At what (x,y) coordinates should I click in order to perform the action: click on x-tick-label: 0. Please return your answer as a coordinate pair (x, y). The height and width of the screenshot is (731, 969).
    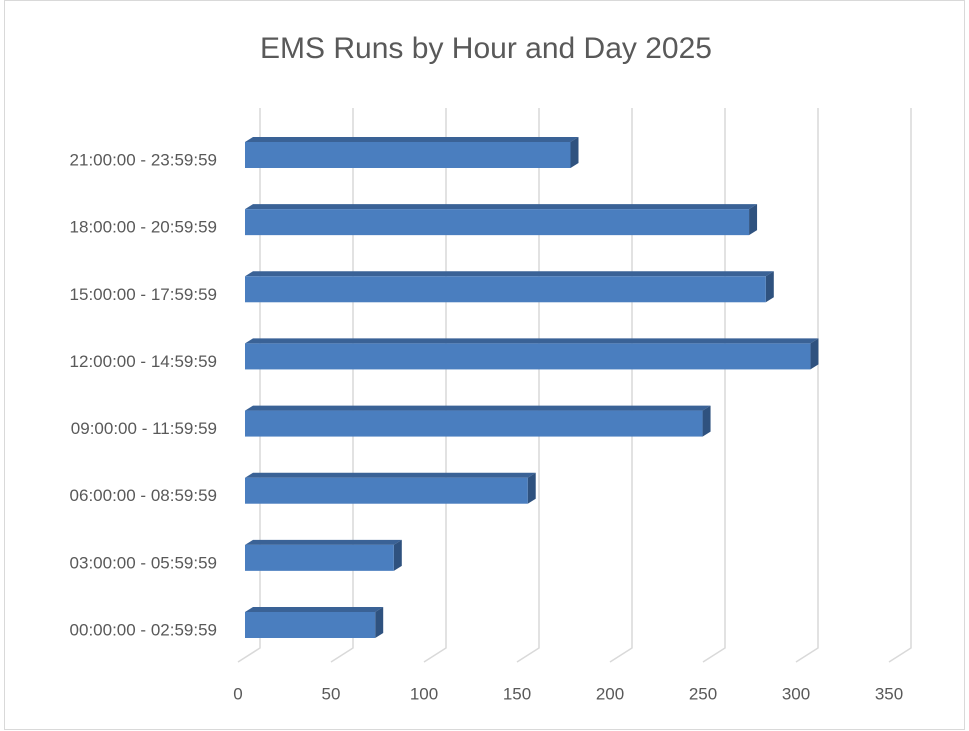
    Looking at the image, I should click on (237, 693).